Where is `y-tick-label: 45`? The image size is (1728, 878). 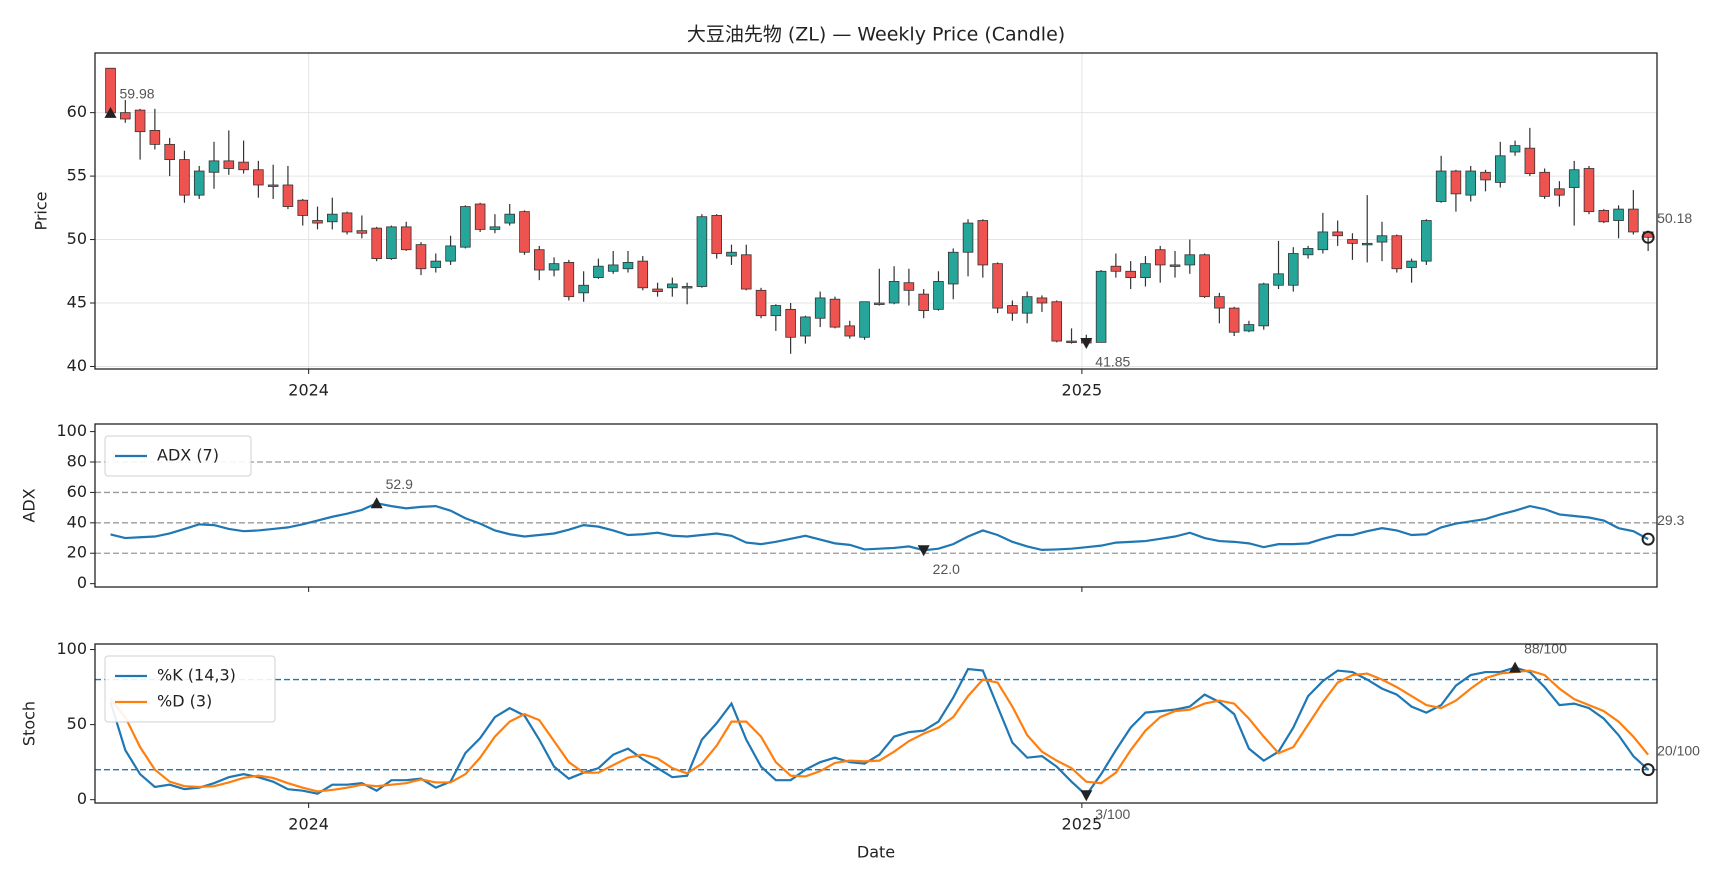
y-tick-label: 45 is located at coordinates (77, 302).